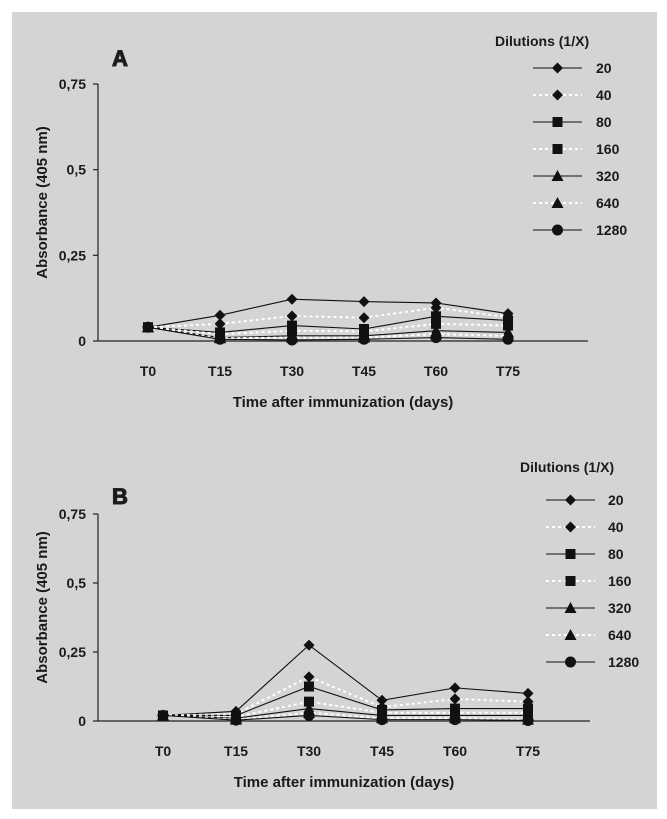  Describe the element at coordinates (436, 323) in the screenshot. I see `data-point-160-T60` at that location.